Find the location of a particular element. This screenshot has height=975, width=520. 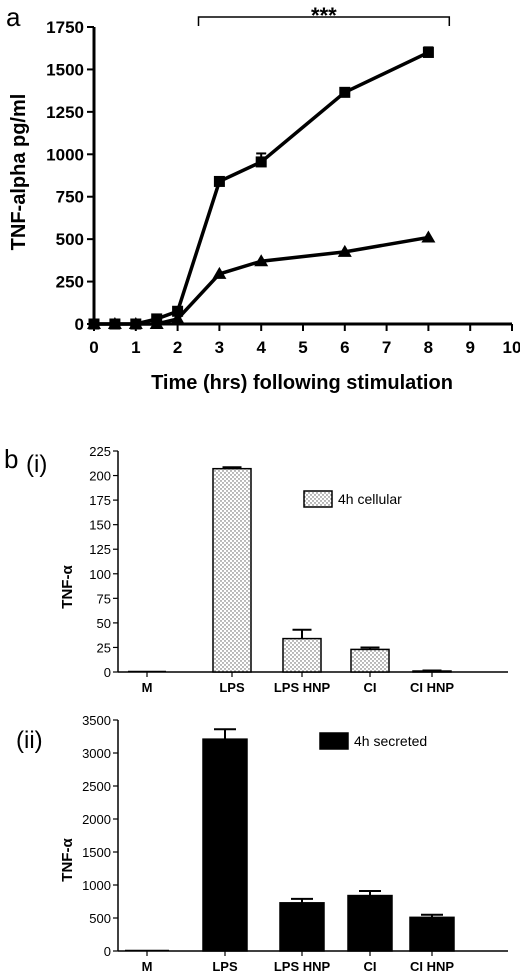

x-tick-label: 1 is located at coordinates (135, 347).